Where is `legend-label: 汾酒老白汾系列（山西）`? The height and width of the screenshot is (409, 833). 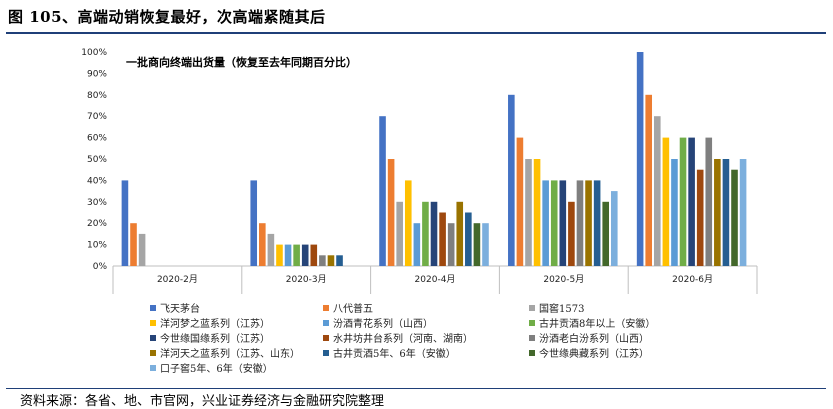
legend-label: 汾酒老白汾系列（山西） is located at coordinates (594, 338).